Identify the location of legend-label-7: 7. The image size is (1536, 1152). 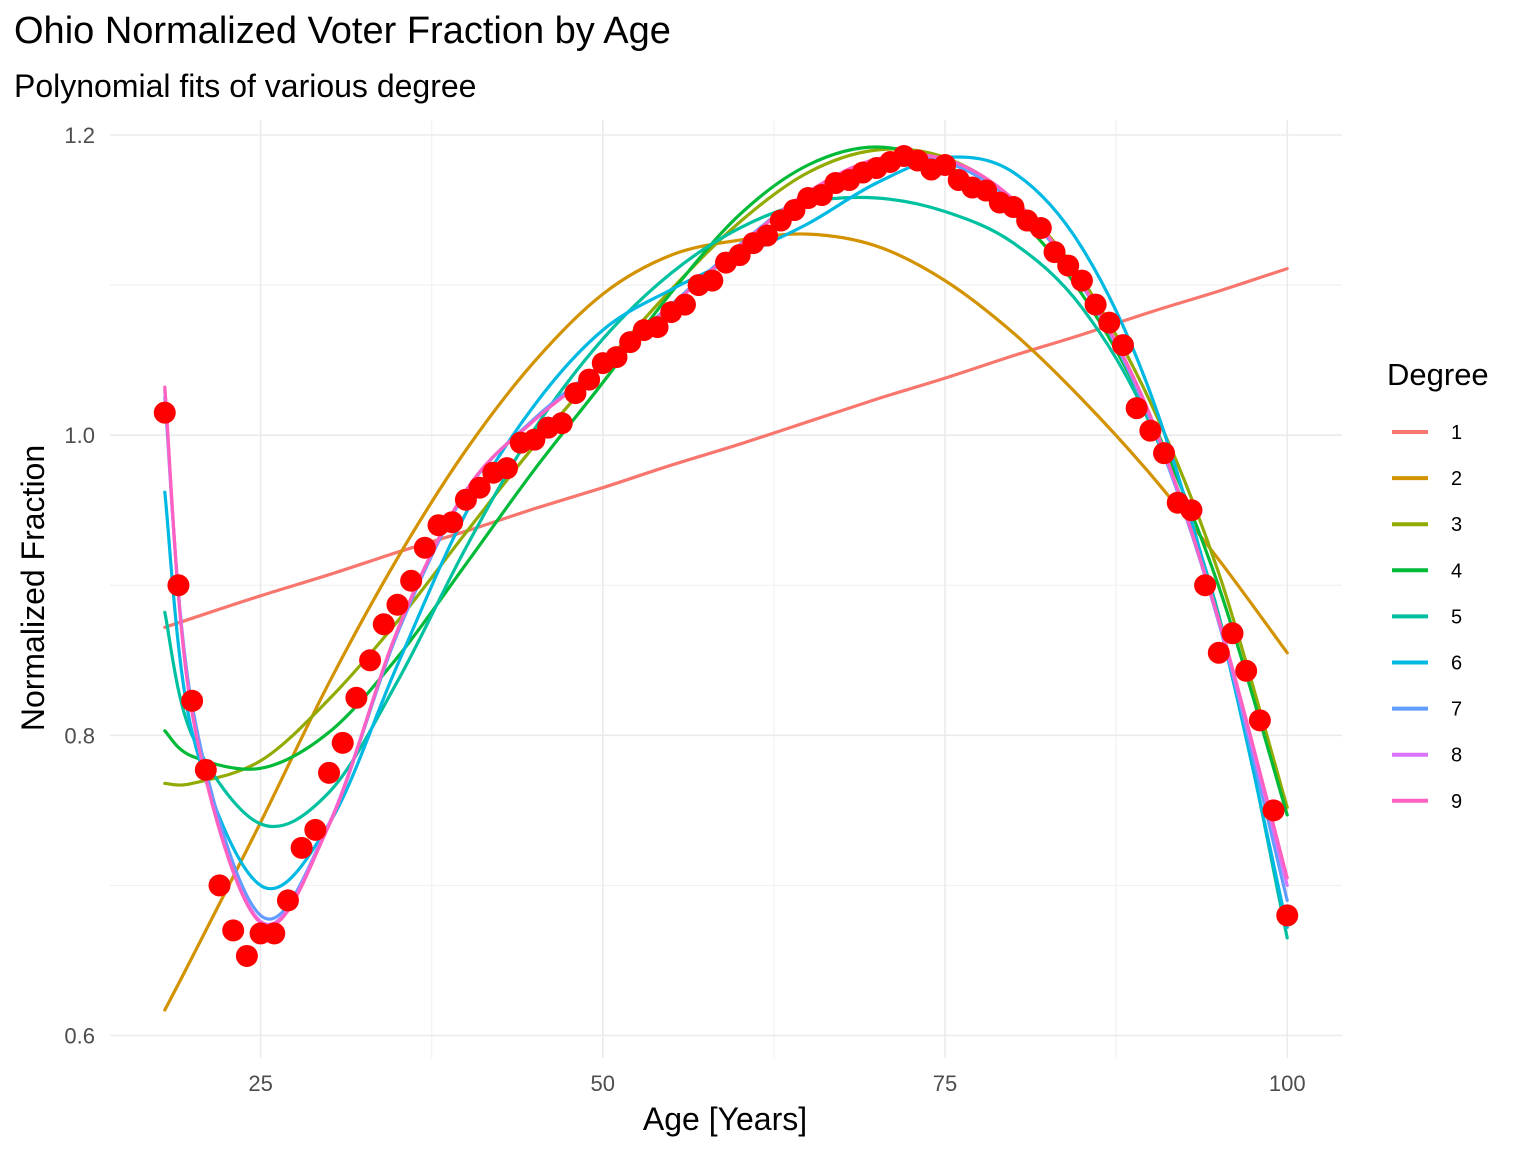
(1456, 710).